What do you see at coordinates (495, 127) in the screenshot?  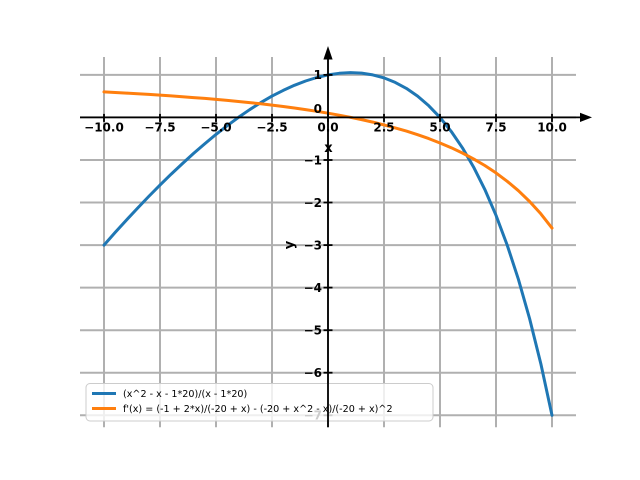 I see `x-tick-label-7: 7.5` at bounding box center [495, 127].